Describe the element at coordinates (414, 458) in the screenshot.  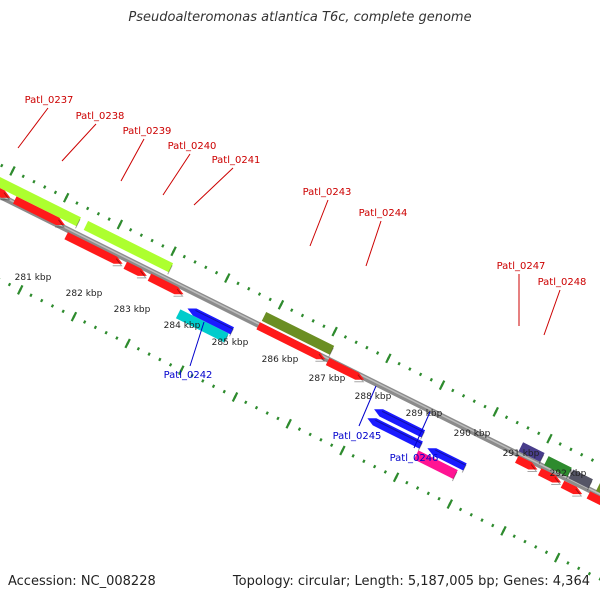
I see `gene-label: Patl_0246` at that location.